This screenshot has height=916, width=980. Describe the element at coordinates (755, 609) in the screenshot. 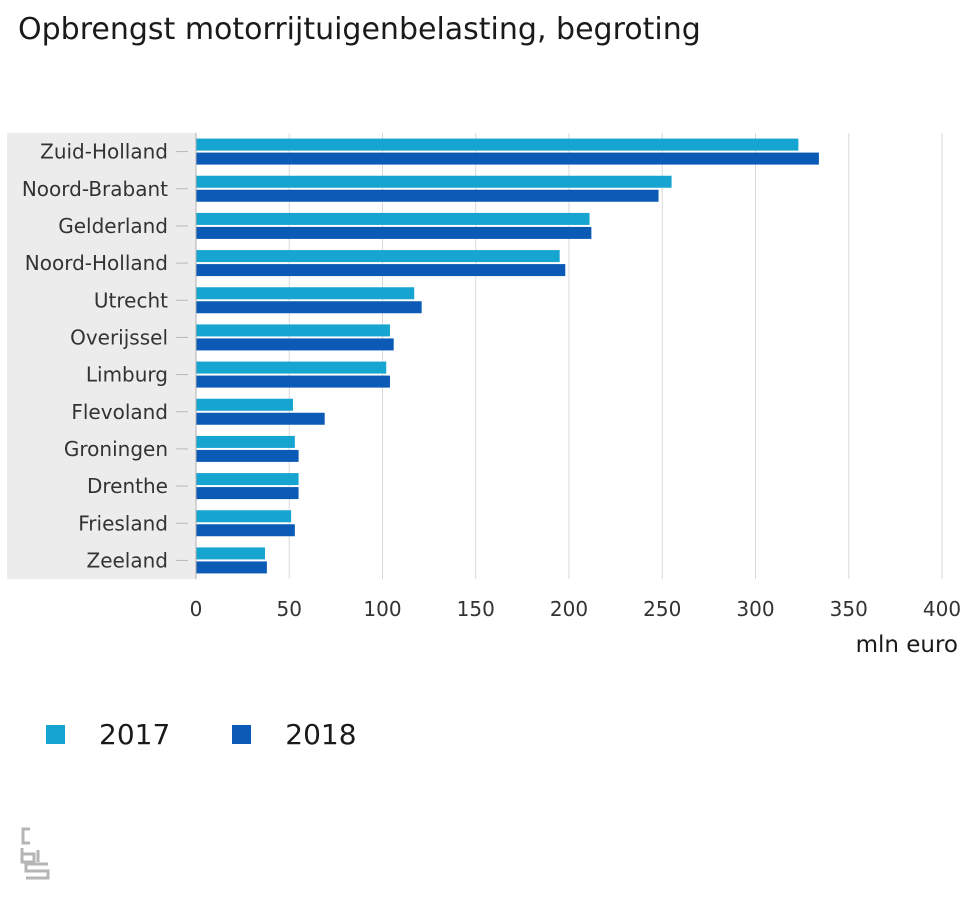

I see `x-tick-label-300: 300` at that location.